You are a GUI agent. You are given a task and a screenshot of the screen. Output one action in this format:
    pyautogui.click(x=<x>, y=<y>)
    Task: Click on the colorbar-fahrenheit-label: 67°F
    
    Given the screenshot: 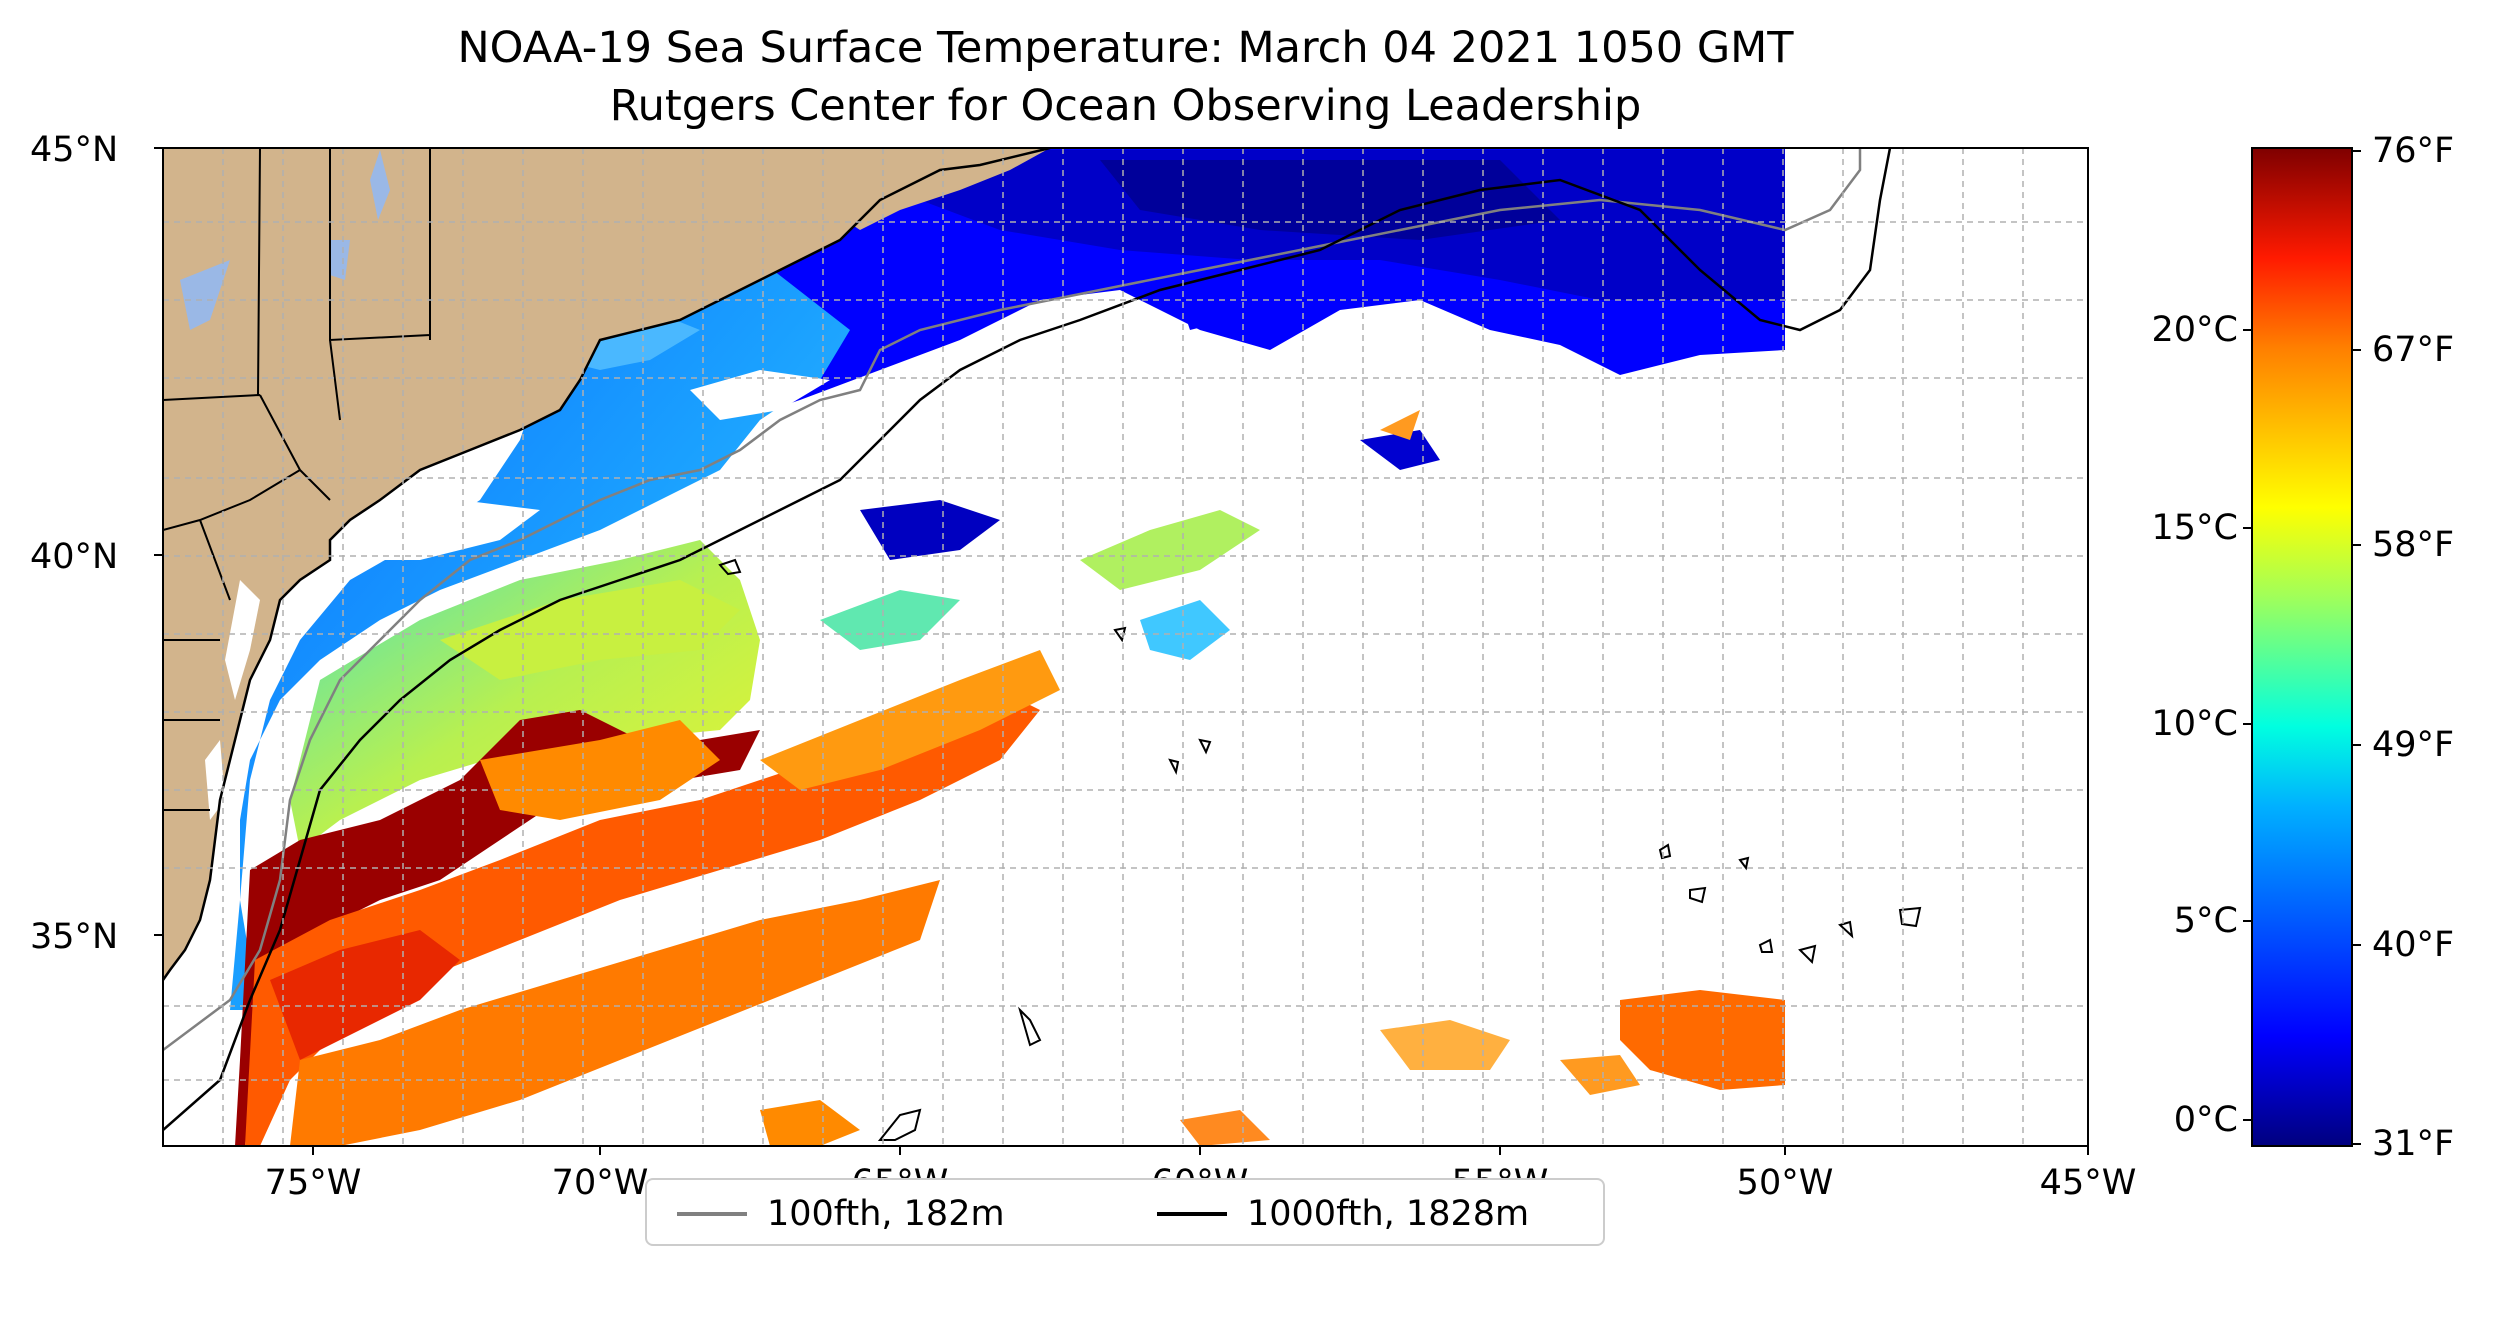 What is the action you would take?
    pyautogui.click(x=2413, y=350)
    